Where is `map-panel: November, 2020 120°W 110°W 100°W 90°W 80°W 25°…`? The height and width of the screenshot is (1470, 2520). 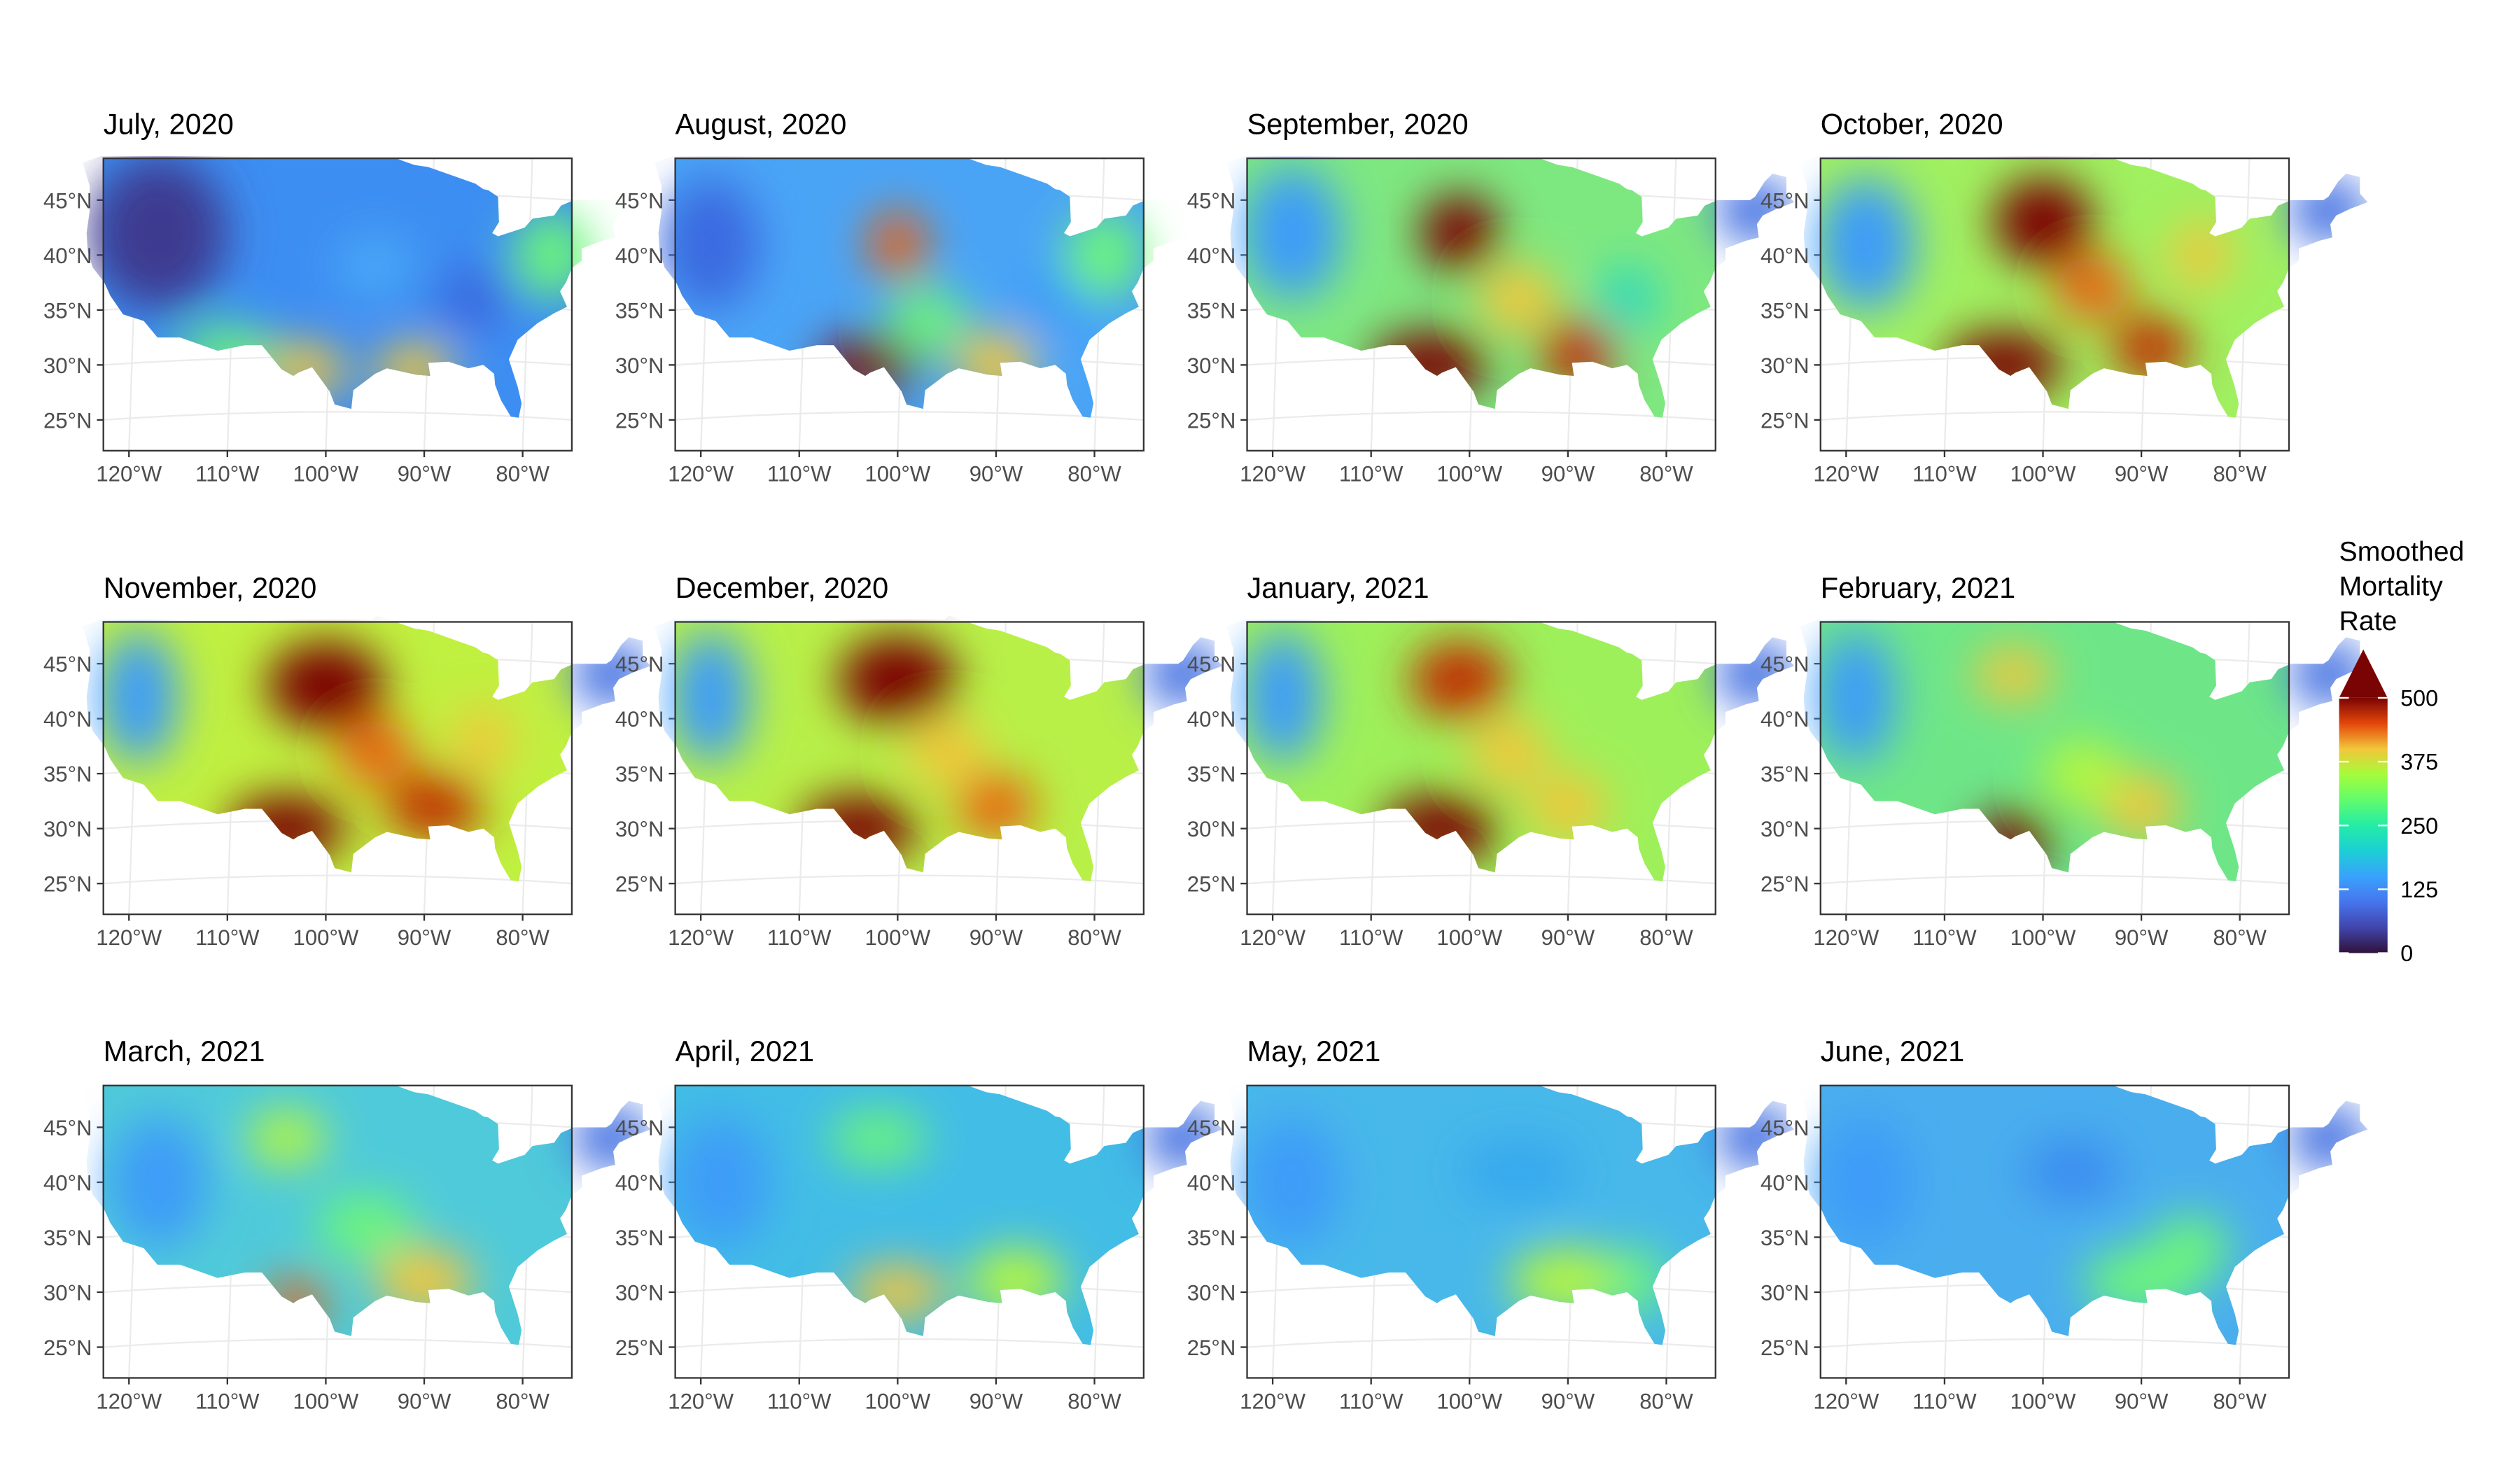
map-panel: November, 2020 120°W 110°W 100°W 90°W 80°W 25°… is located at coordinates (347, 760).